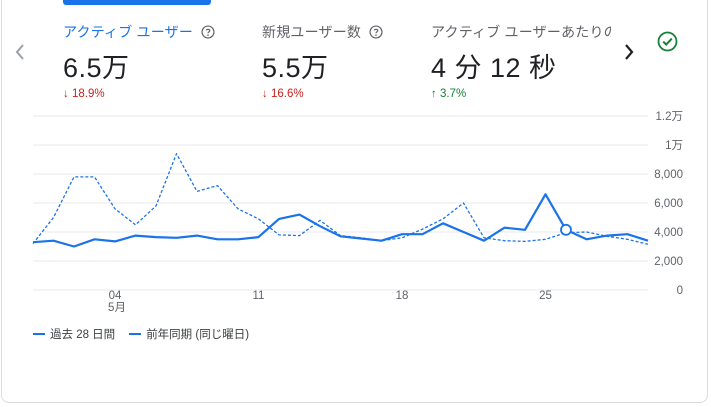  I want to click on arrow-up-icon: ↑, so click(434, 94).